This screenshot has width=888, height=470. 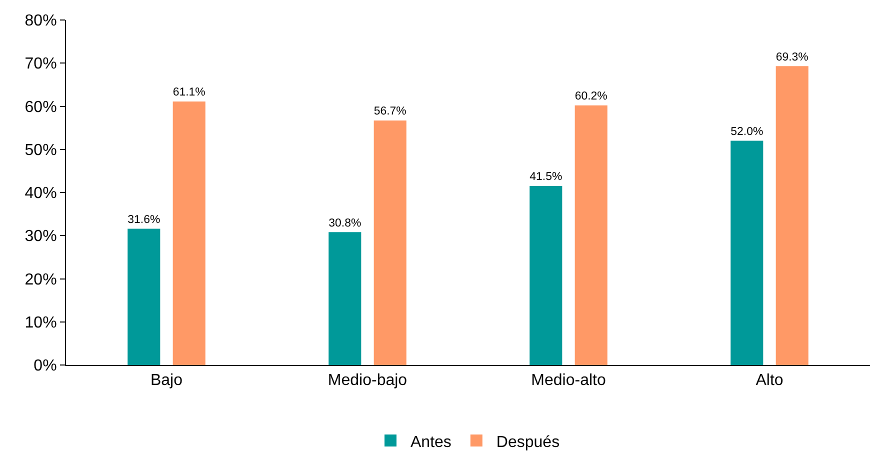 I want to click on y-tick-label: 30%, so click(x=40, y=237).